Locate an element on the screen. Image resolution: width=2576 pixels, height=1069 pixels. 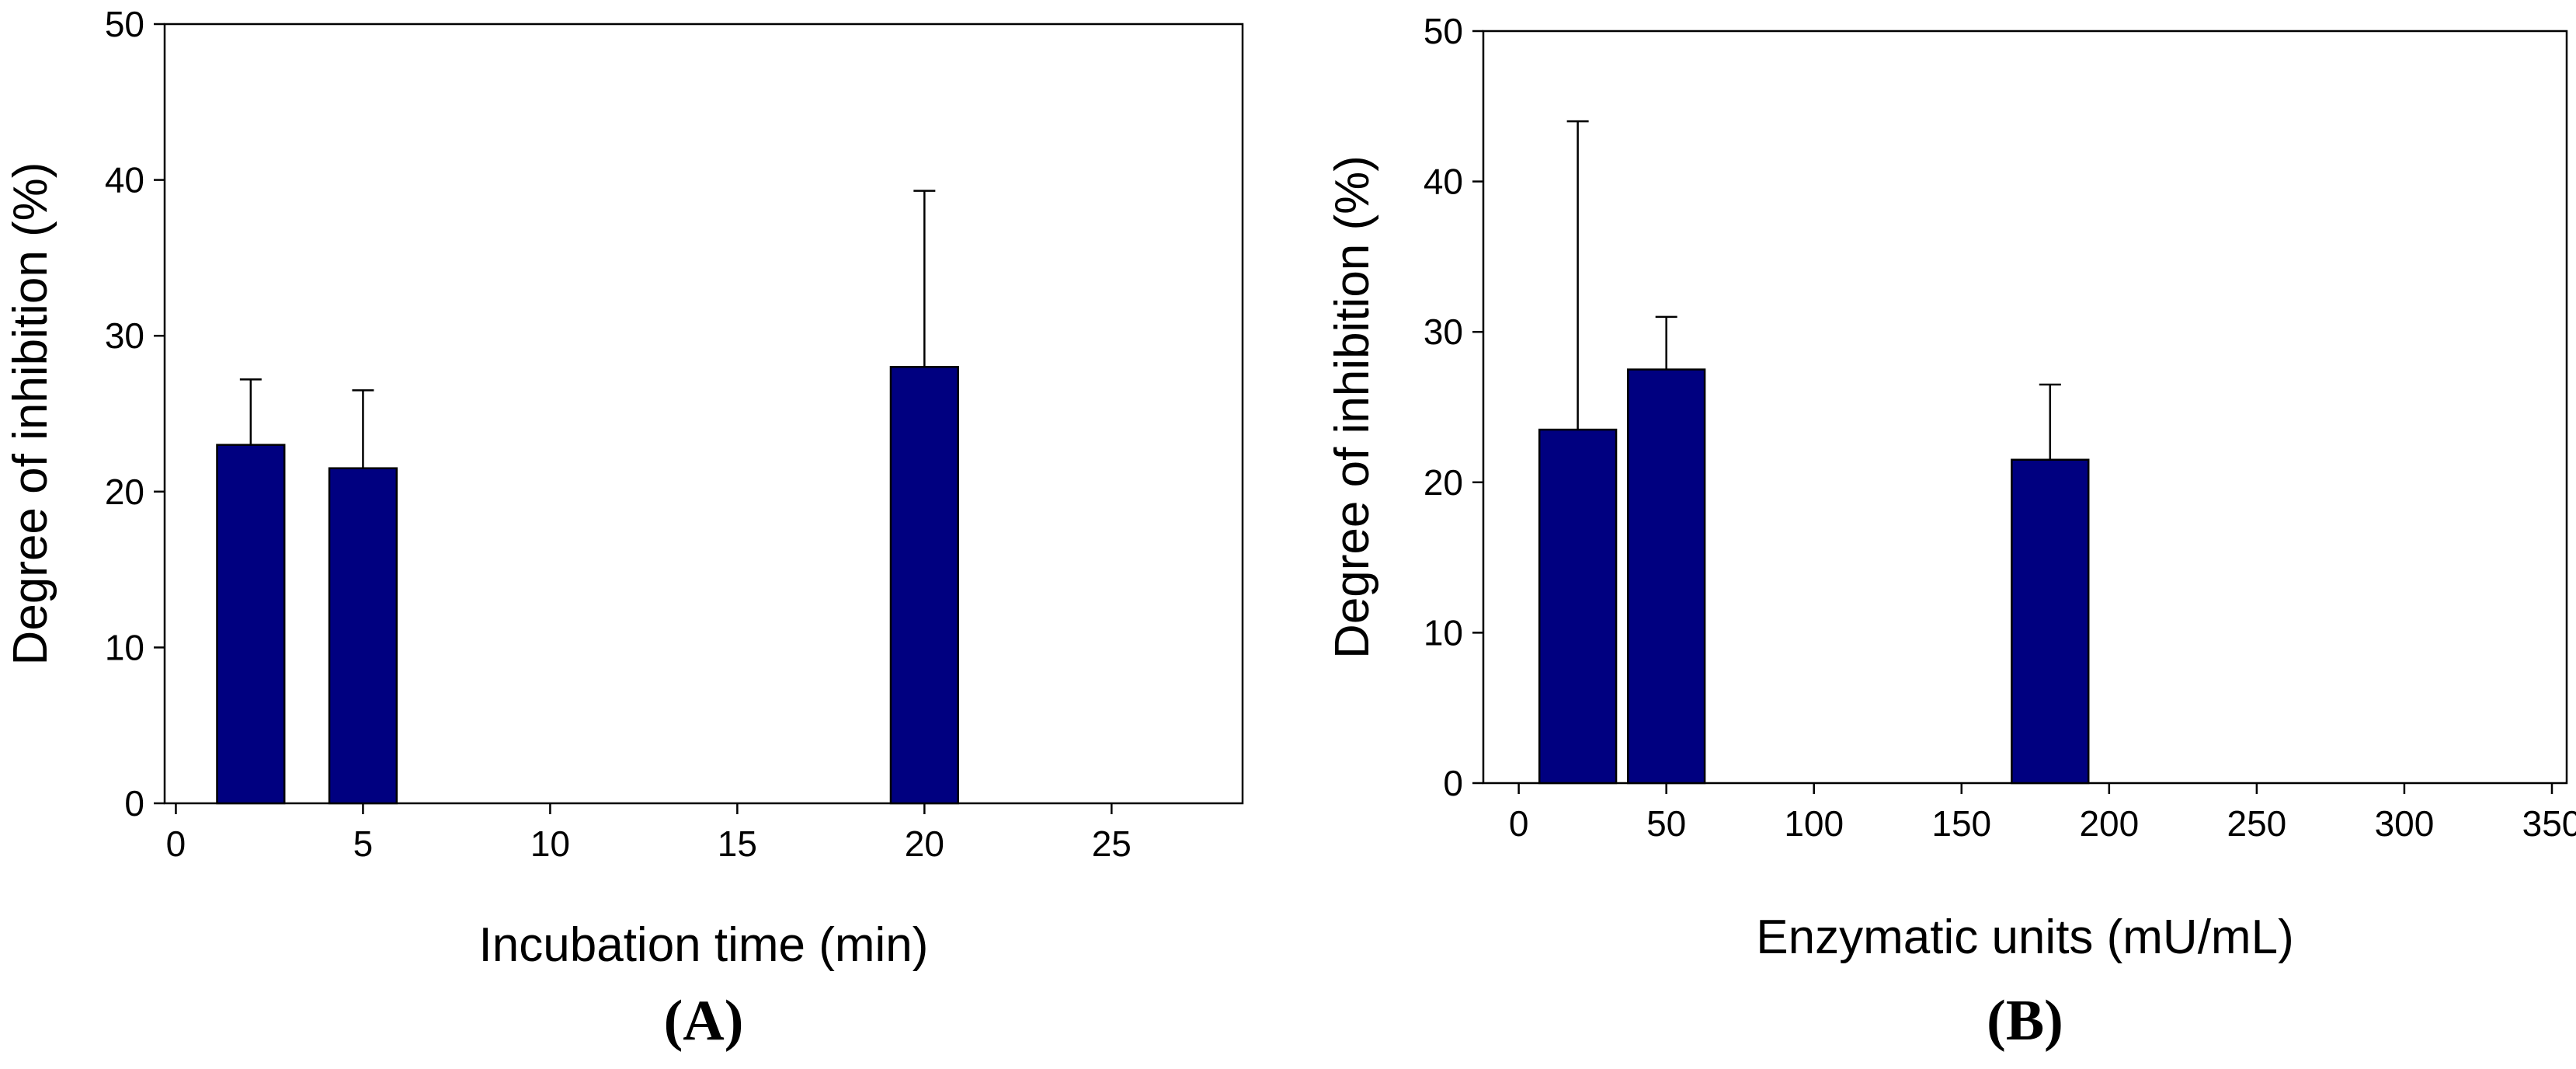
x-tick-label: 300 is located at coordinates (2405, 823).